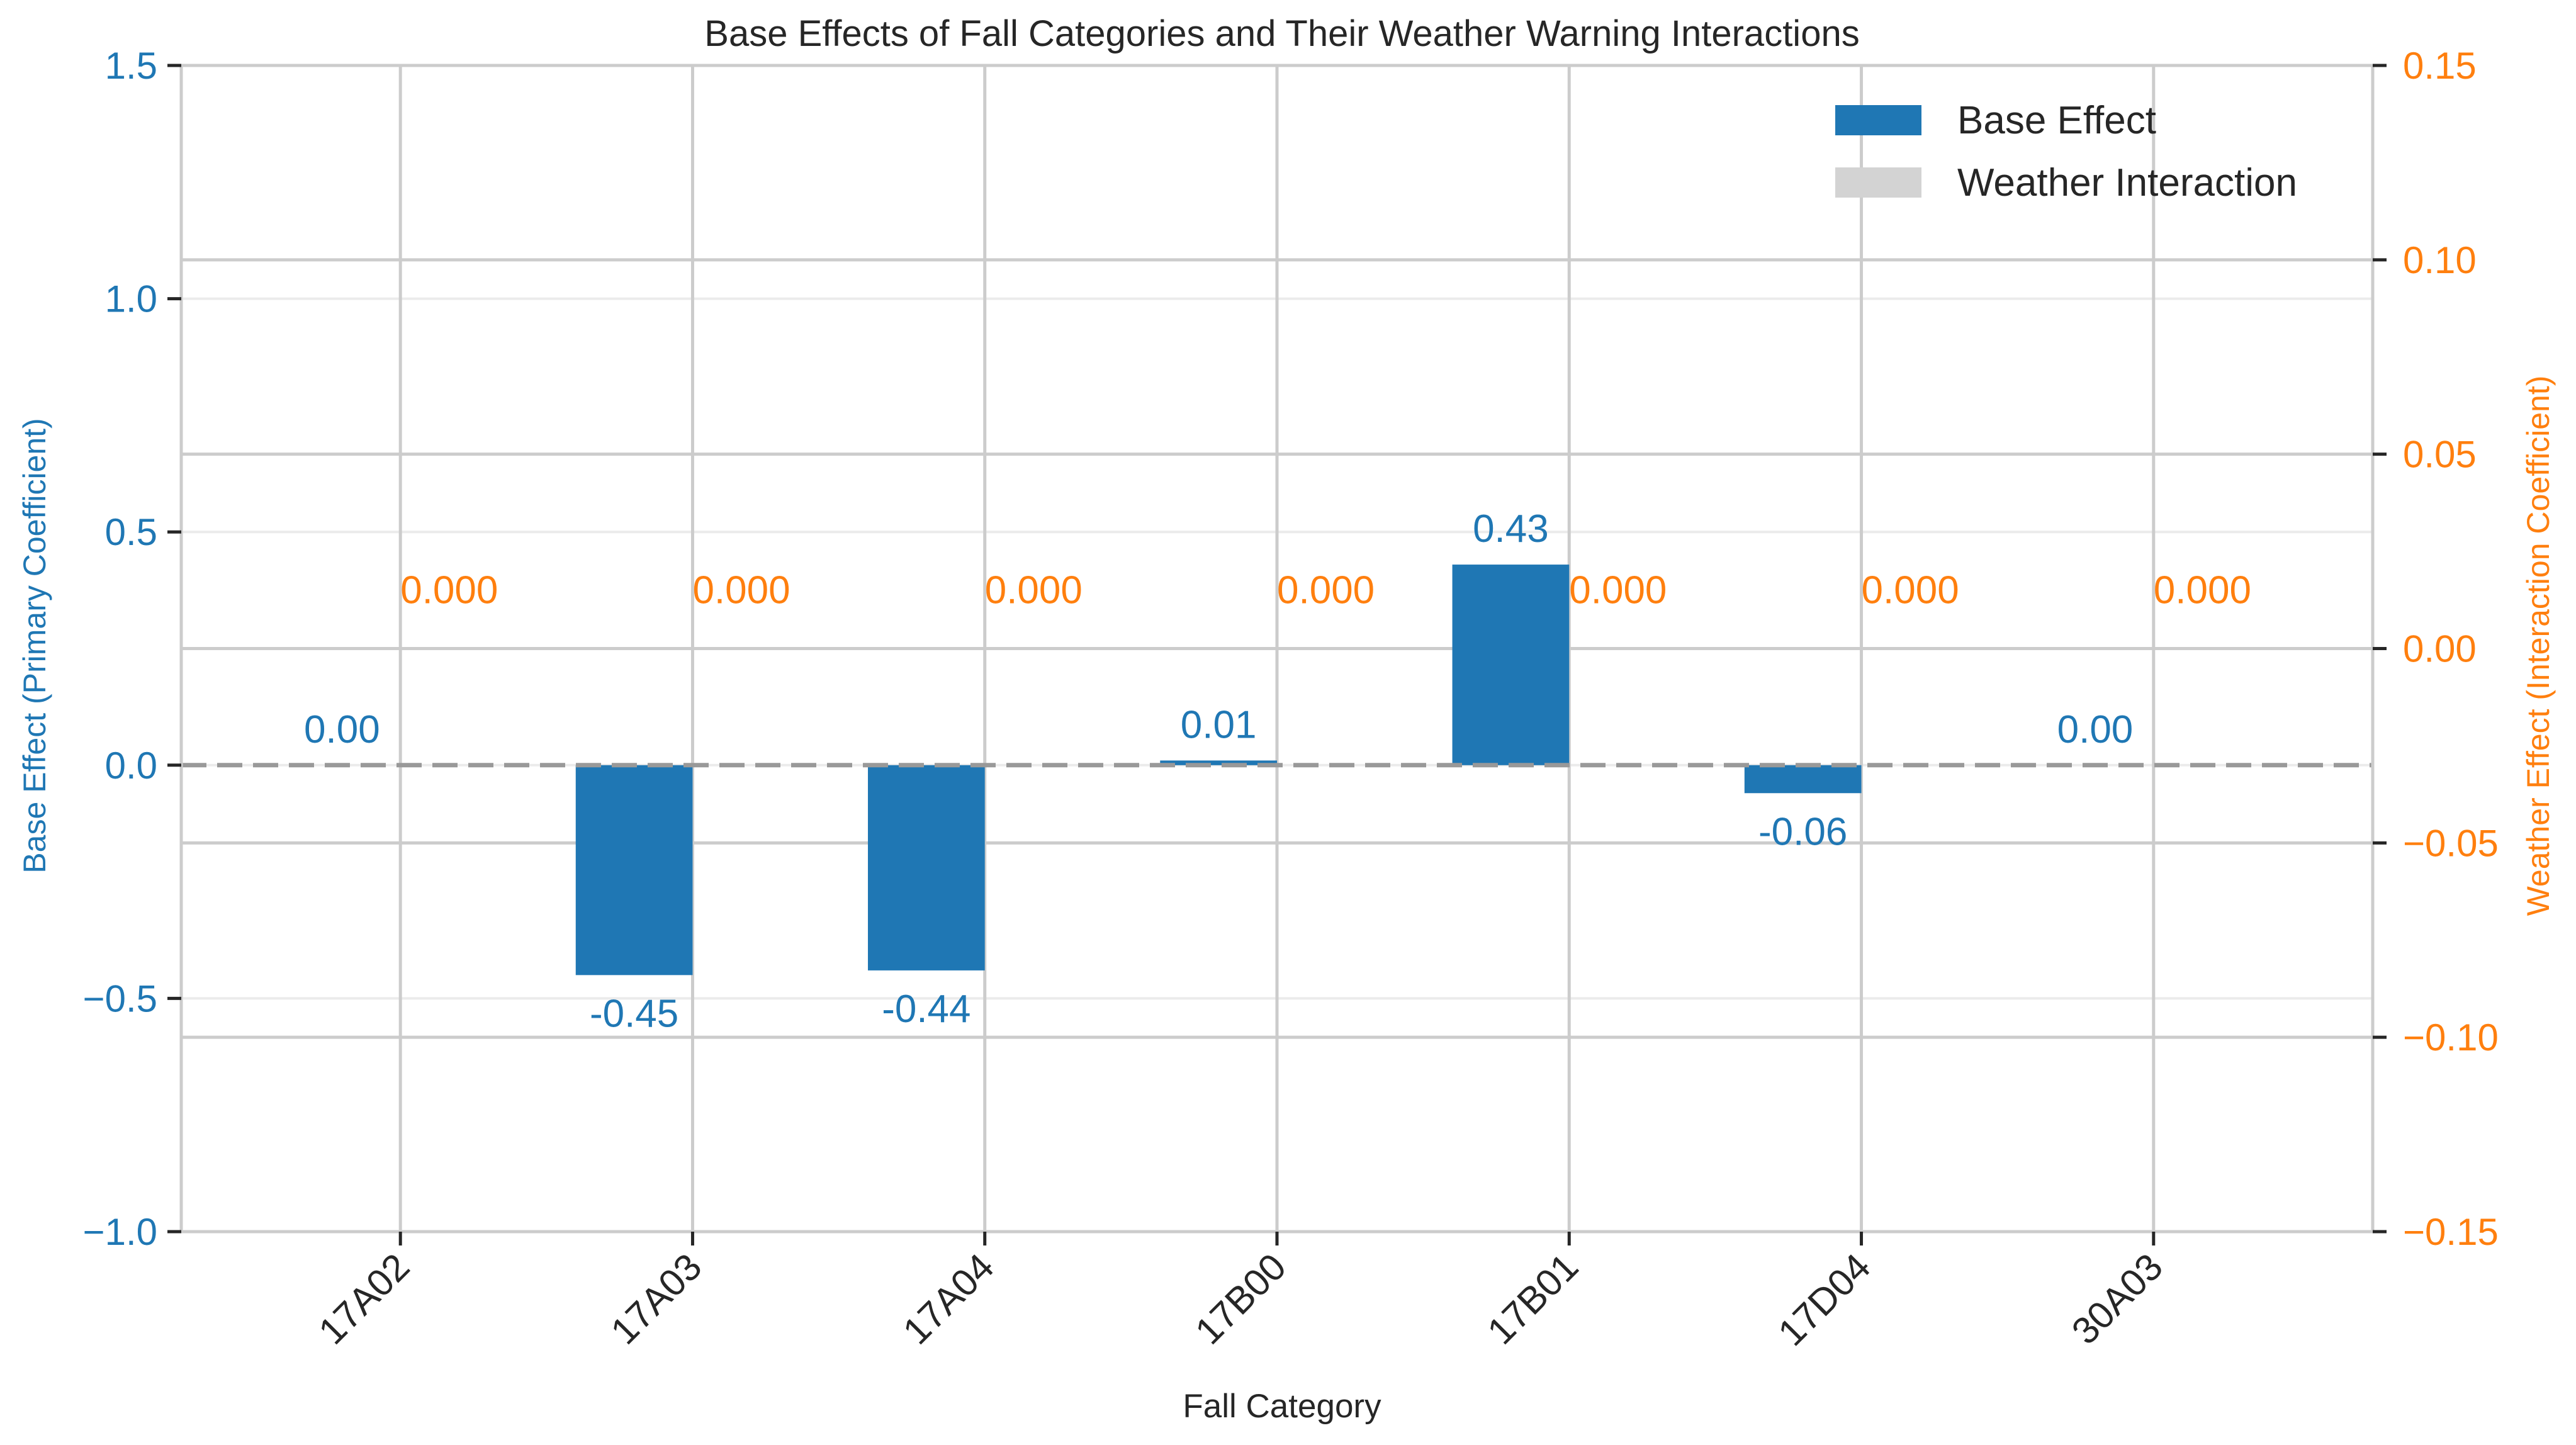 The width and height of the screenshot is (2576, 1445). What do you see at coordinates (131, 532) in the screenshot?
I see `tick-label-left-3: 0.5` at bounding box center [131, 532].